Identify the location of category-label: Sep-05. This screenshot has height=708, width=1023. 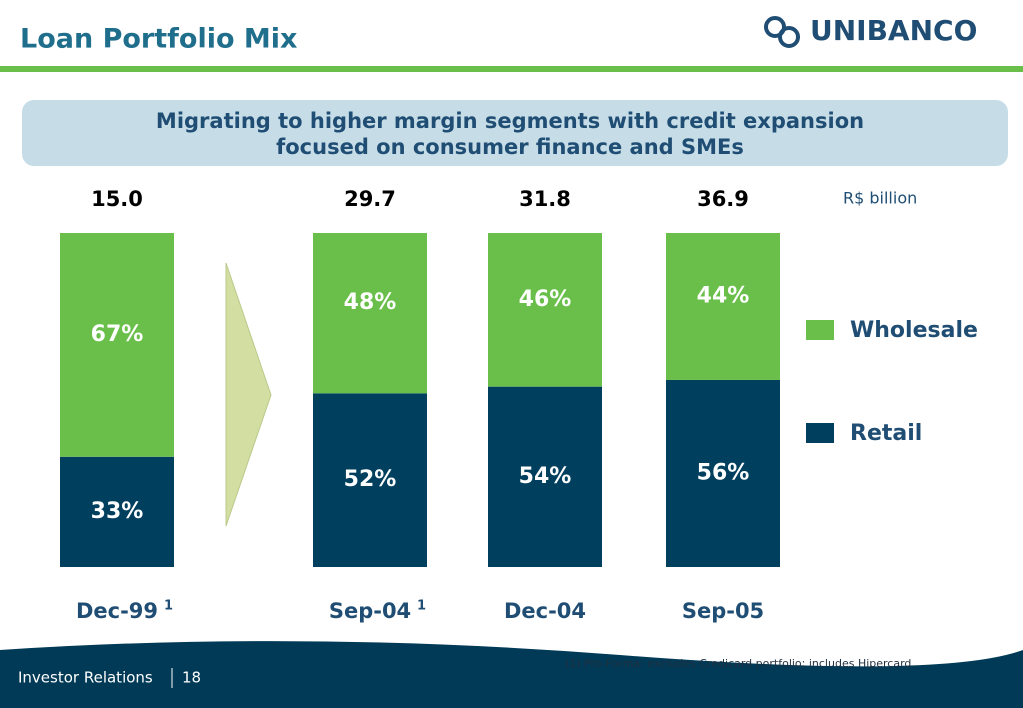
(723, 611).